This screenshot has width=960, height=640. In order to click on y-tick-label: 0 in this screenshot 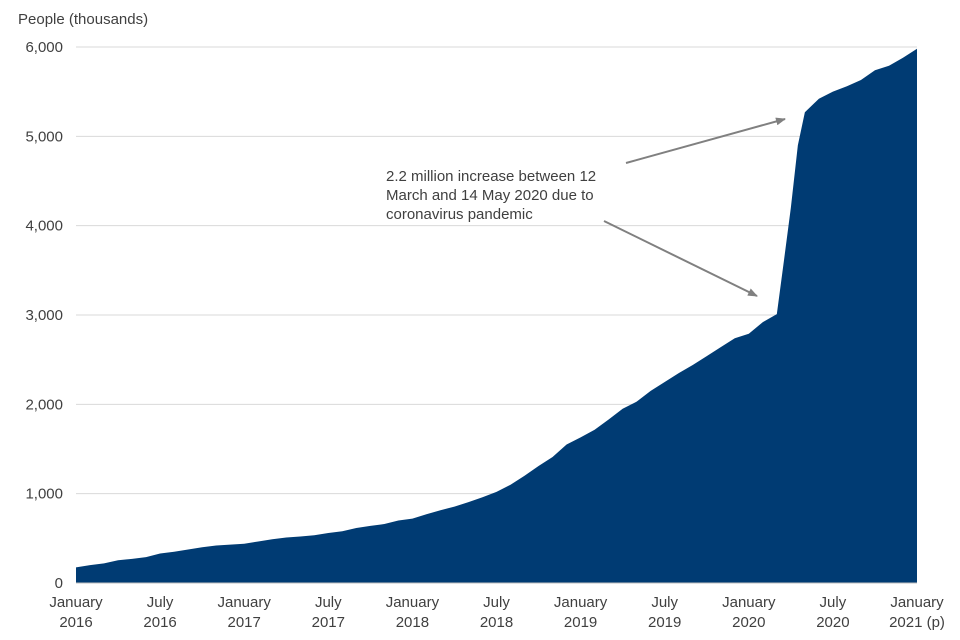, I will do `click(59, 583)`.